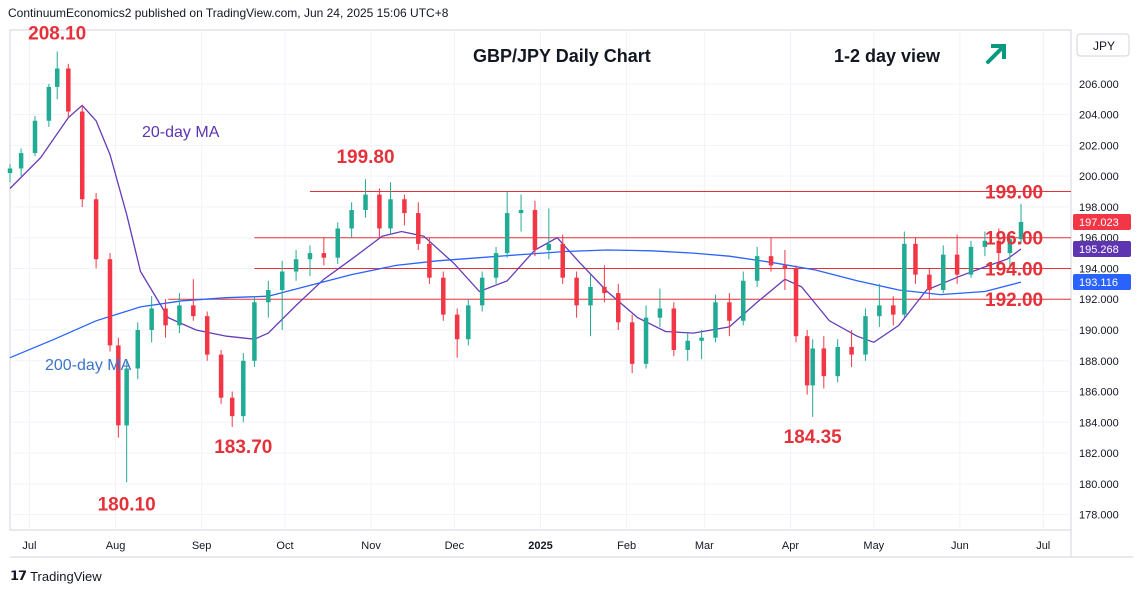 The height and width of the screenshot is (593, 1143). What do you see at coordinates (704, 546) in the screenshot?
I see `x-tick-label: Mar` at bounding box center [704, 546].